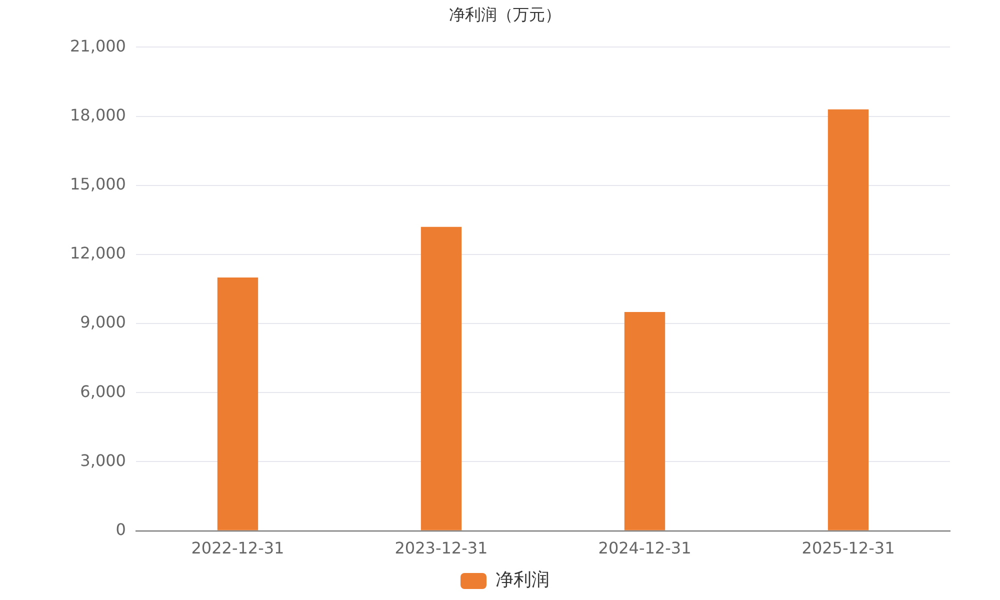  Describe the element at coordinates (441, 548) in the screenshot. I see `x-tick-label: 2023-12-31` at that location.